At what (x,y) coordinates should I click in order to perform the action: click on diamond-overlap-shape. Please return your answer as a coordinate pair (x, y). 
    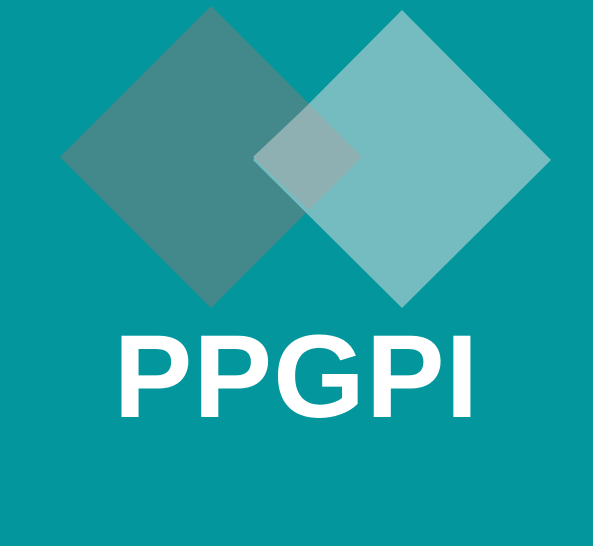
    Looking at the image, I should click on (307, 157).